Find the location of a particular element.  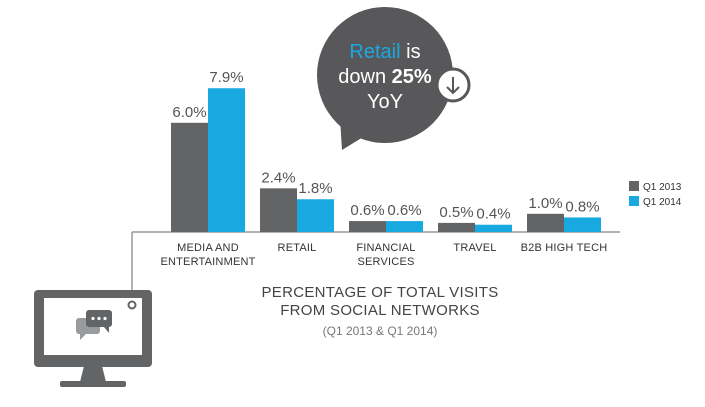

category-label-financial-services-line-1: FINANCIAL is located at coordinates (385, 248).